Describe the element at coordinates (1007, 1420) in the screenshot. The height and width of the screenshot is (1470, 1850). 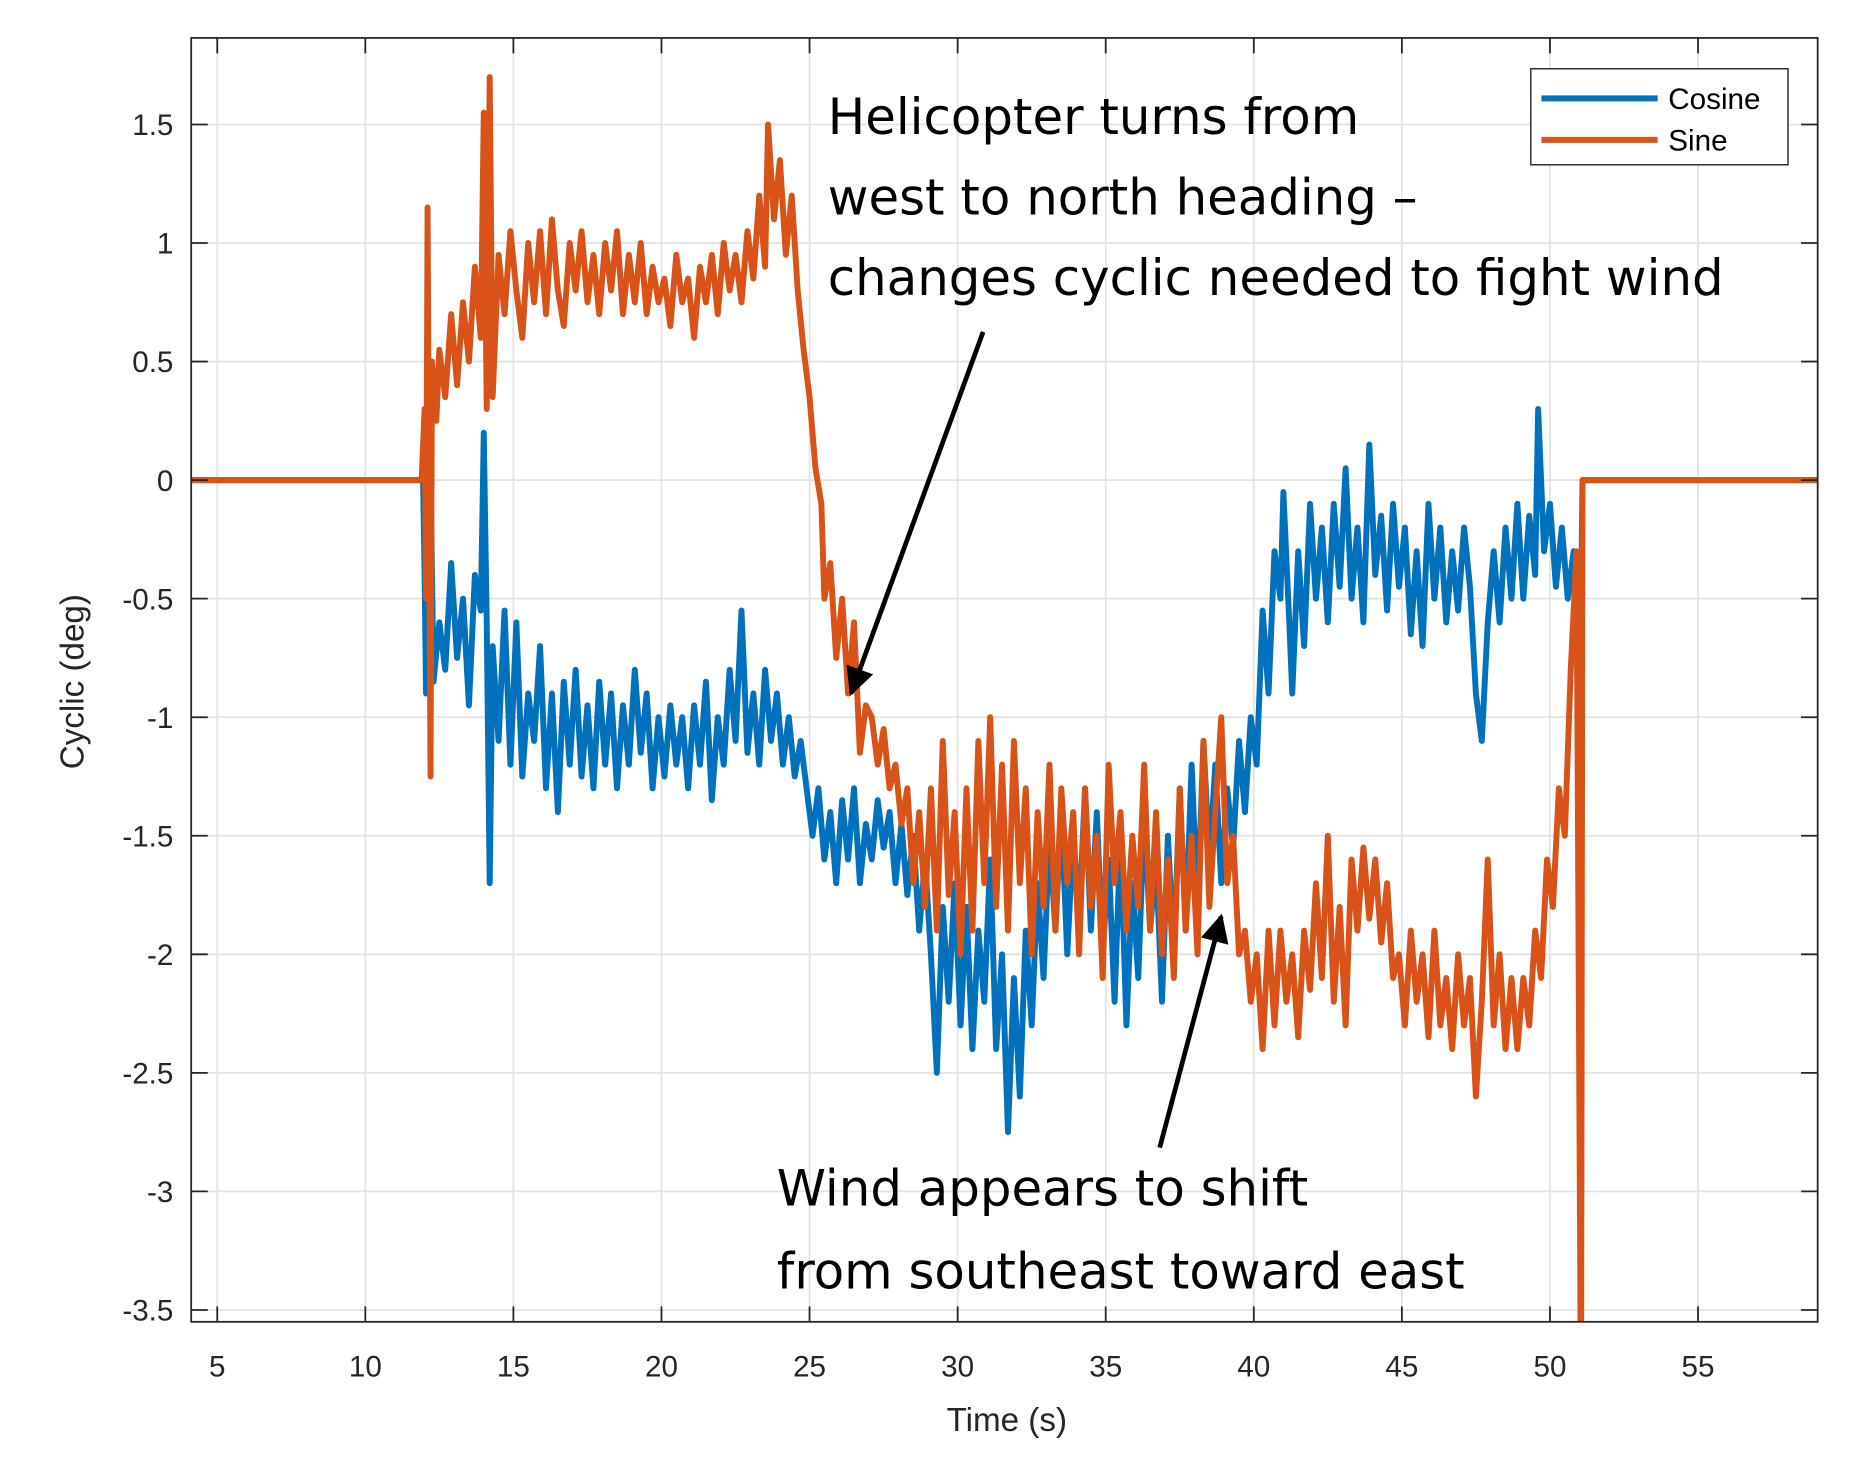
I see `x-axis-label: Time (s)` at that location.